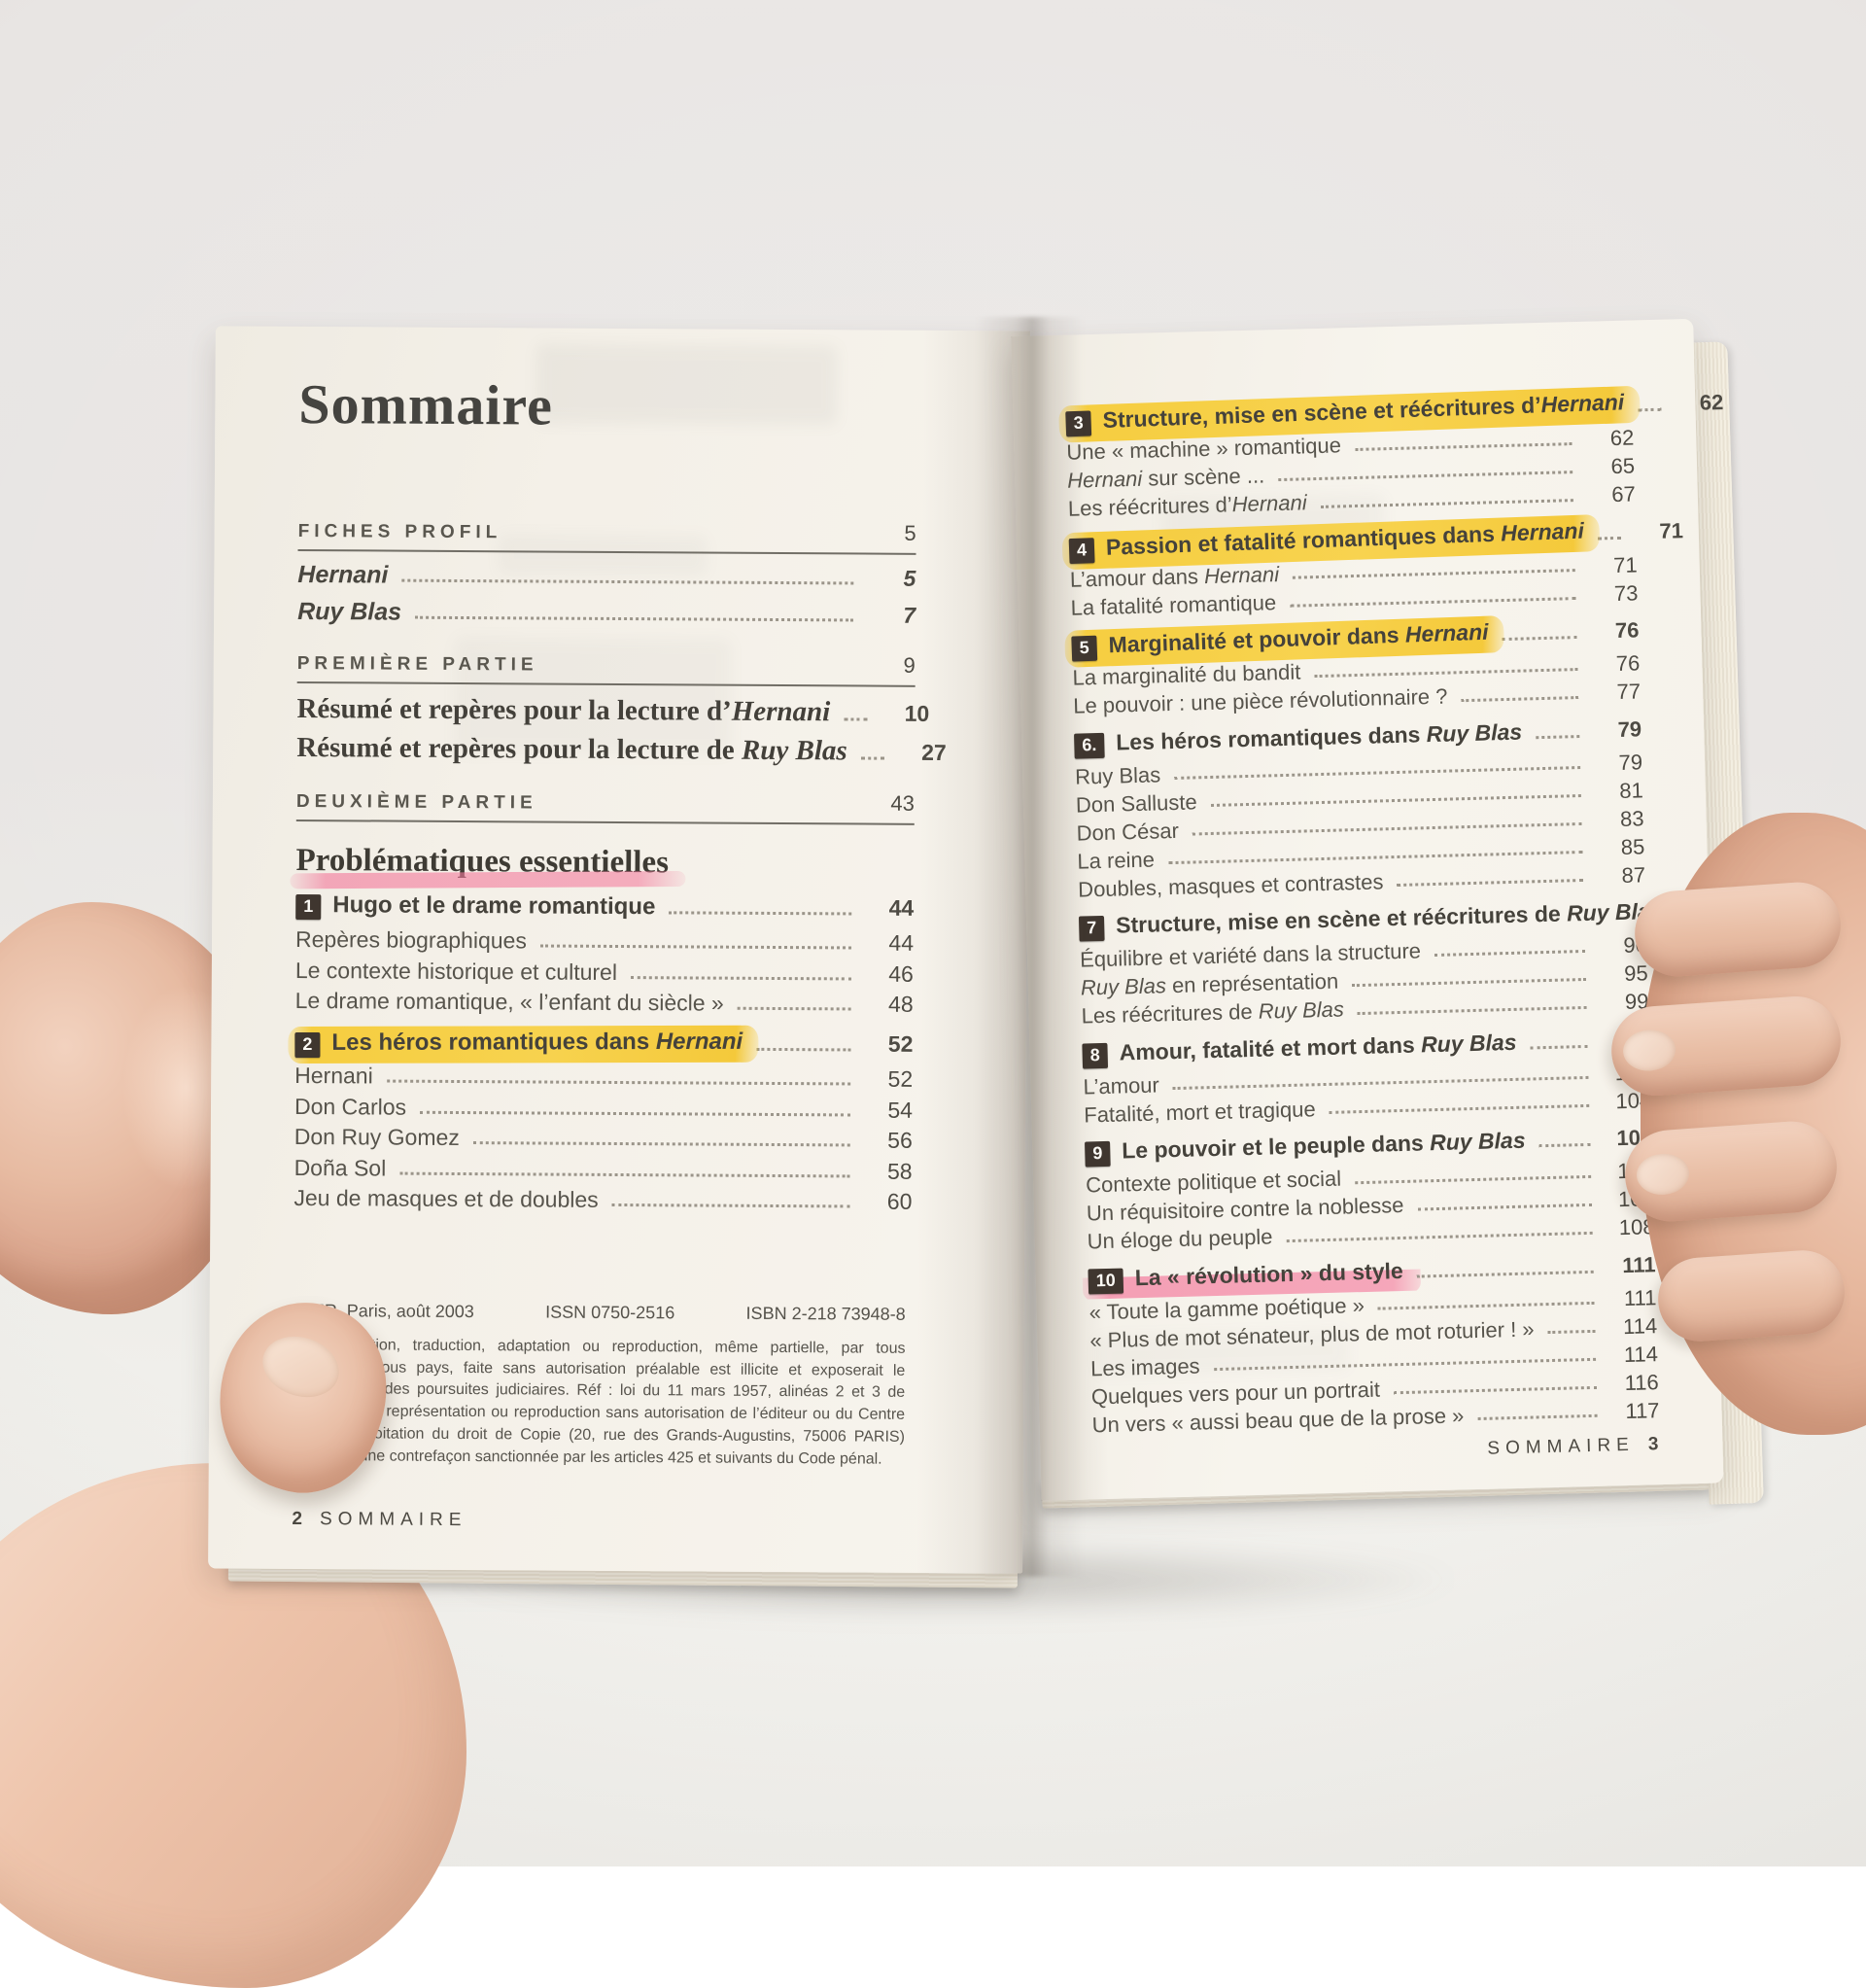  What do you see at coordinates (411, 940) in the screenshot?
I see `toc-entry: Repères biographiques` at bounding box center [411, 940].